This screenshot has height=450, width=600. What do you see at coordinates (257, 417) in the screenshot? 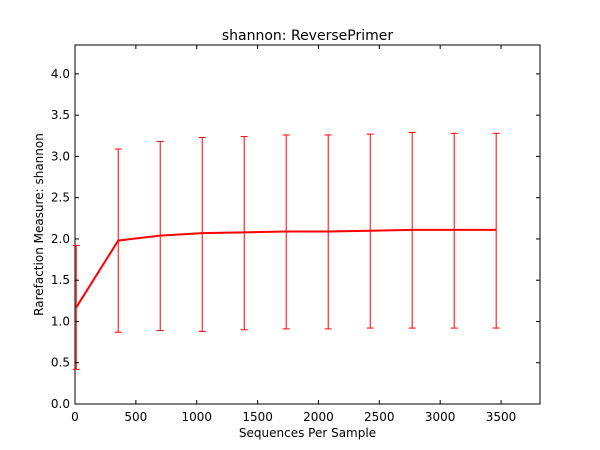
I see `x-tick-label: 1500` at bounding box center [257, 417].